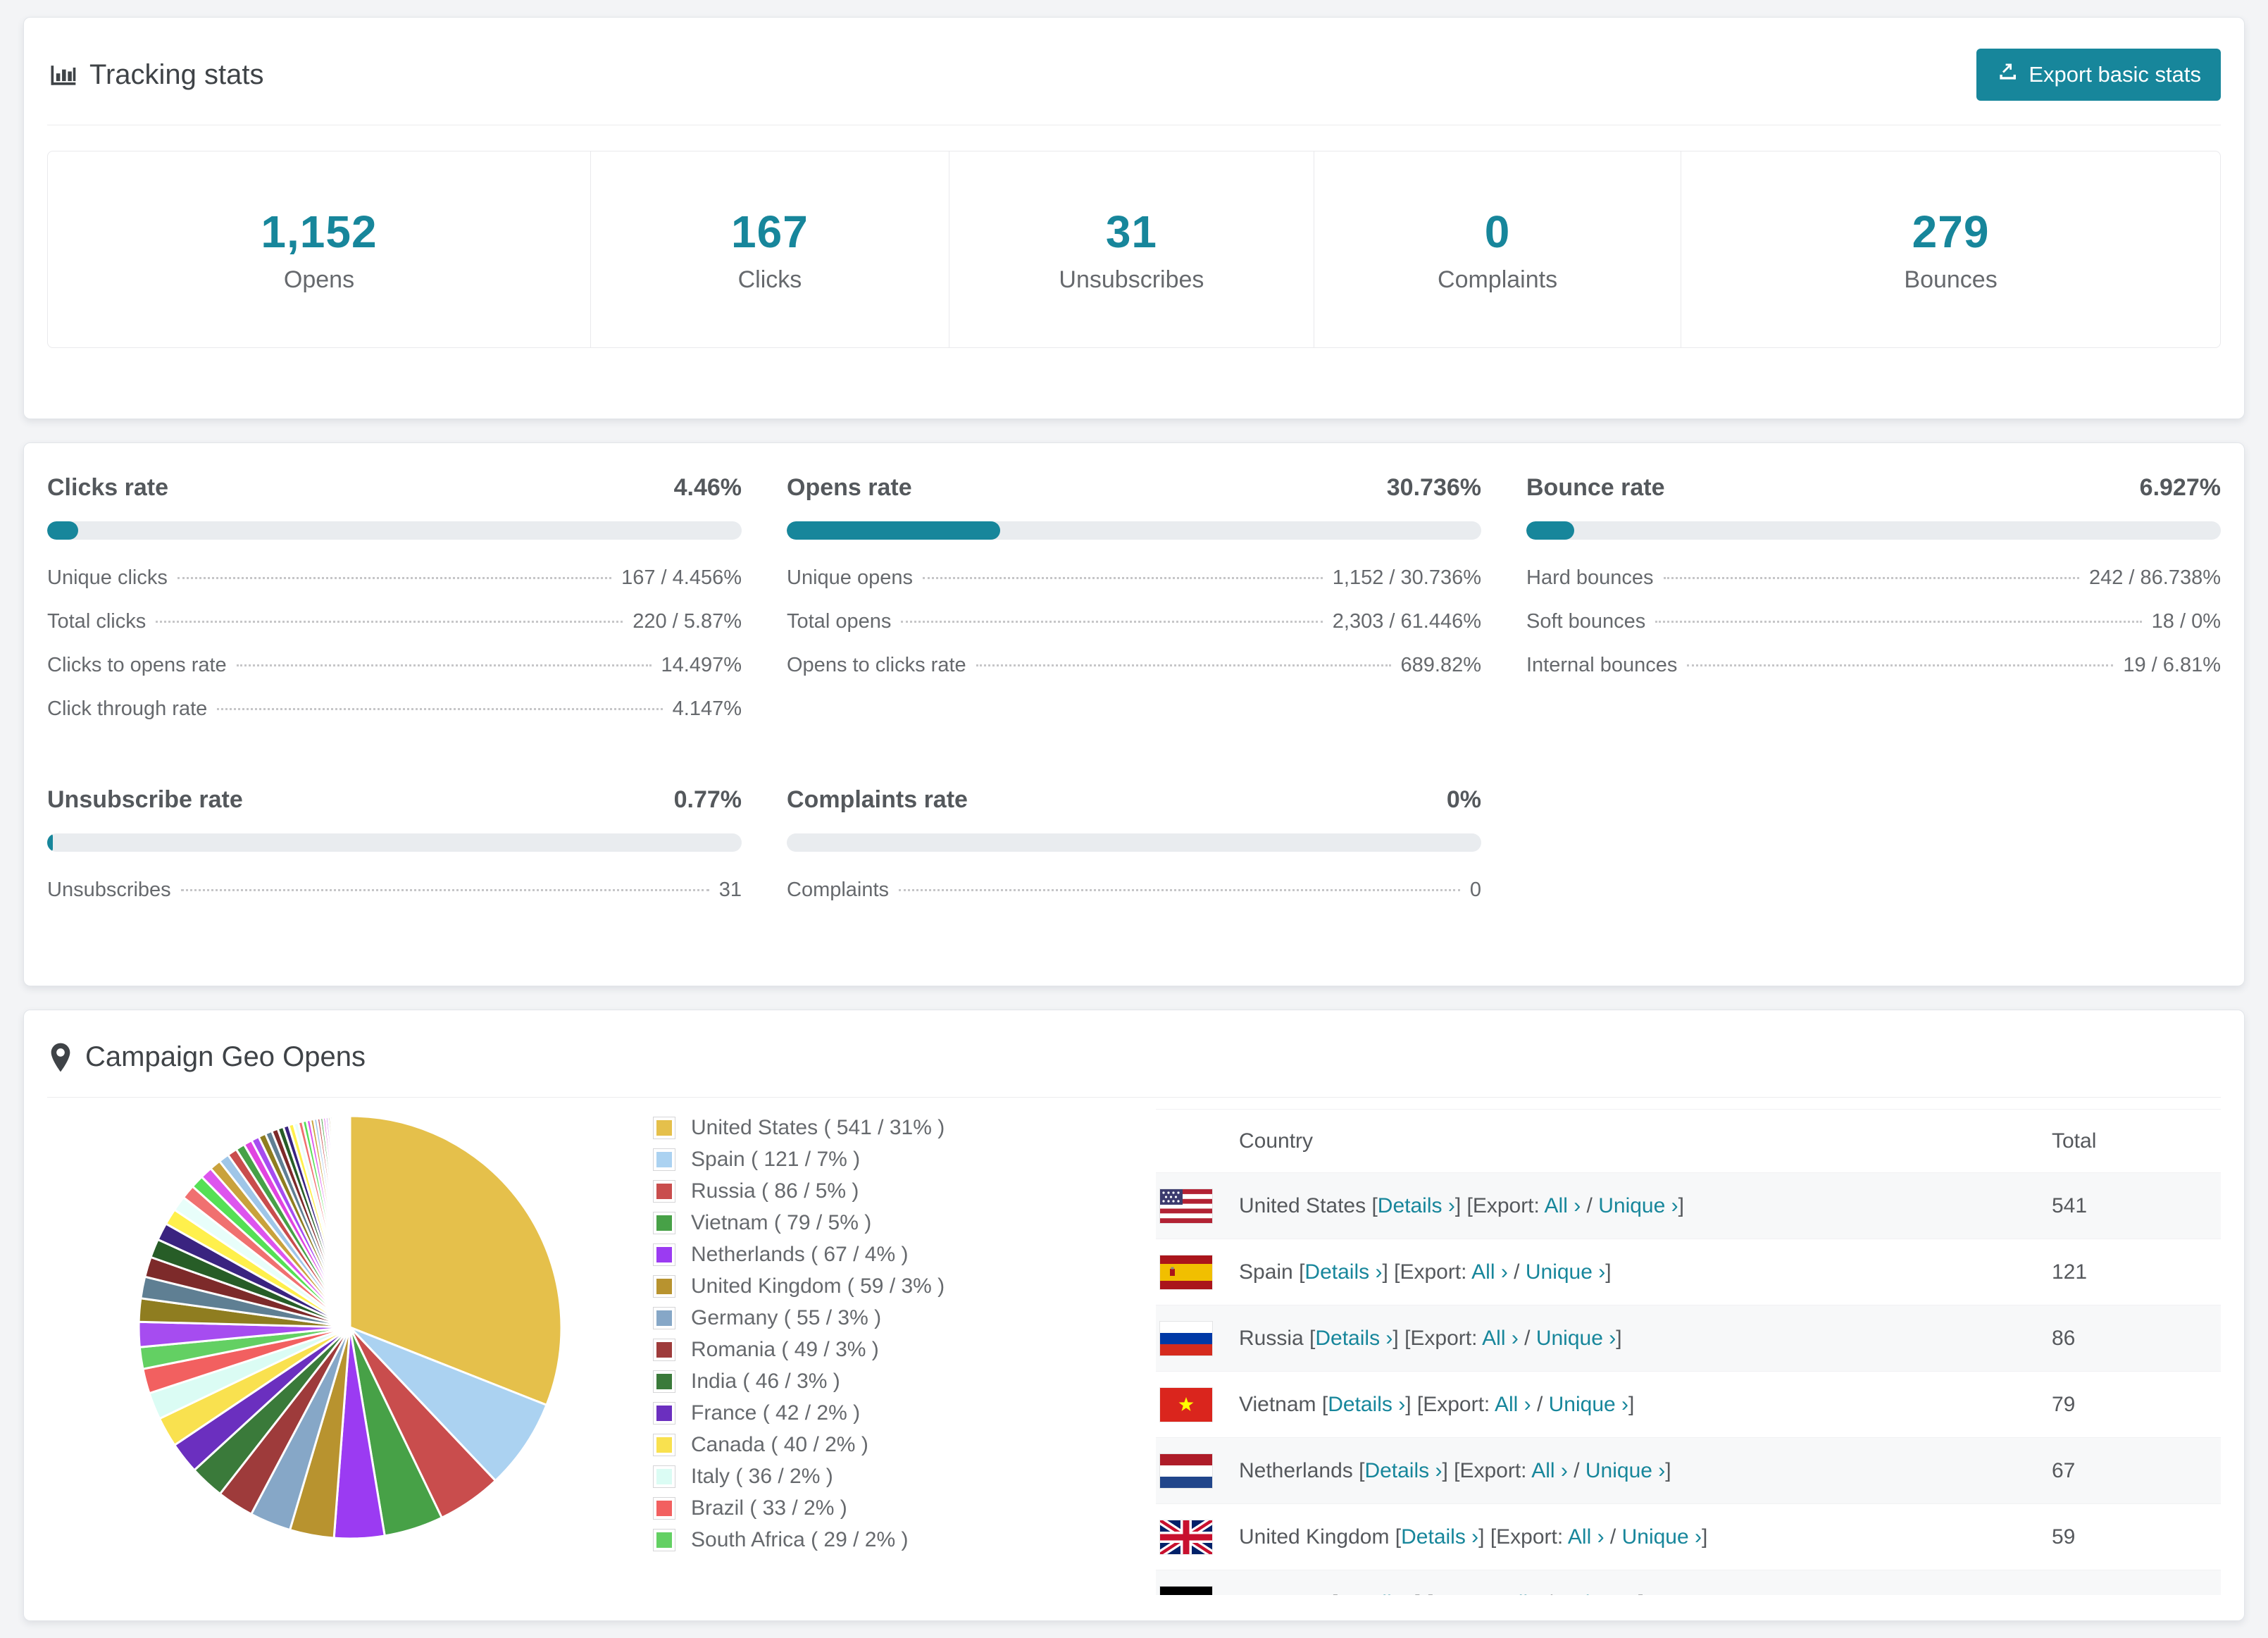  Describe the element at coordinates (1498, 279) in the screenshot. I see `summary-stat-label: Complaints` at that location.